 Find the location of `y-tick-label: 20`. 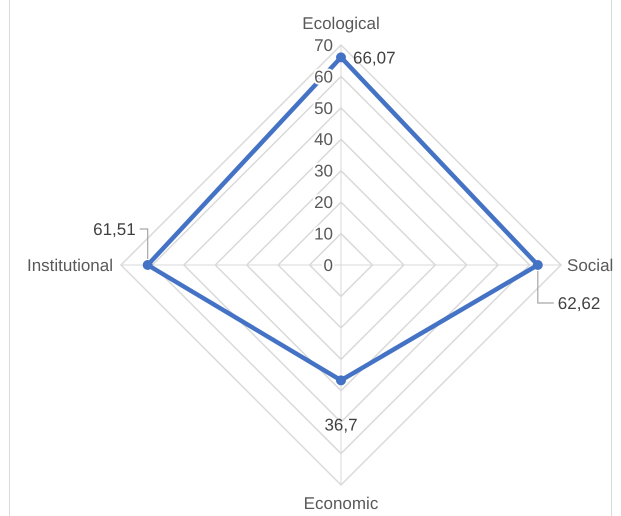

y-tick-label: 20 is located at coordinates (323, 202).